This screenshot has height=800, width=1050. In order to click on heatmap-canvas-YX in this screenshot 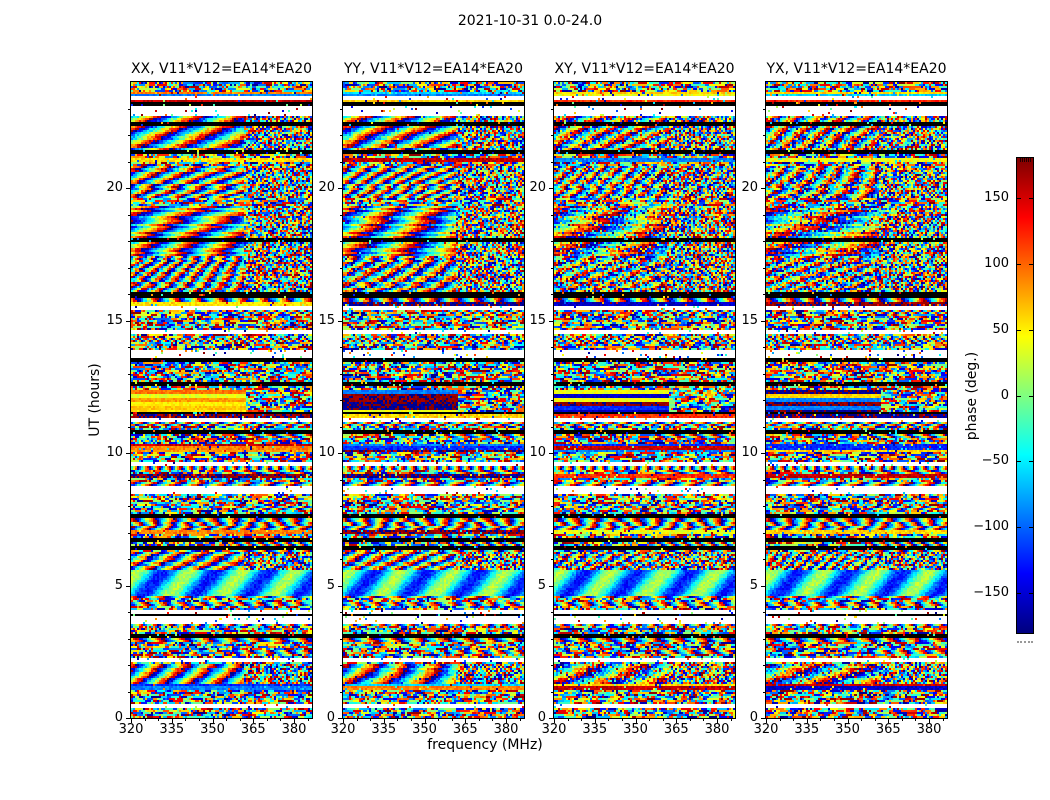, I will do `click(856, 400)`.